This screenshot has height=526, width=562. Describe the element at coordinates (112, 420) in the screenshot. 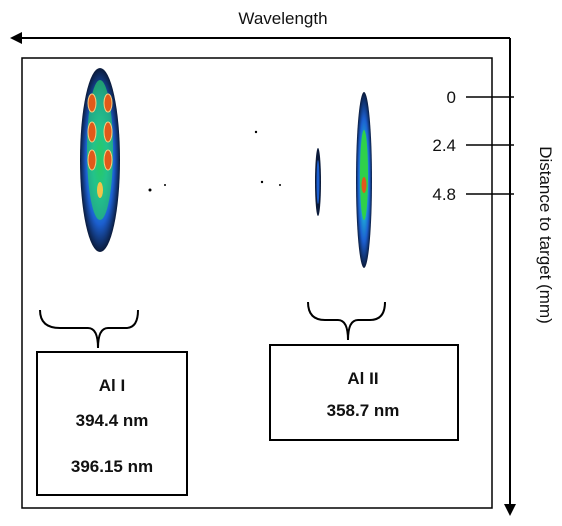

I see `box-line: 394.4 nm` at that location.